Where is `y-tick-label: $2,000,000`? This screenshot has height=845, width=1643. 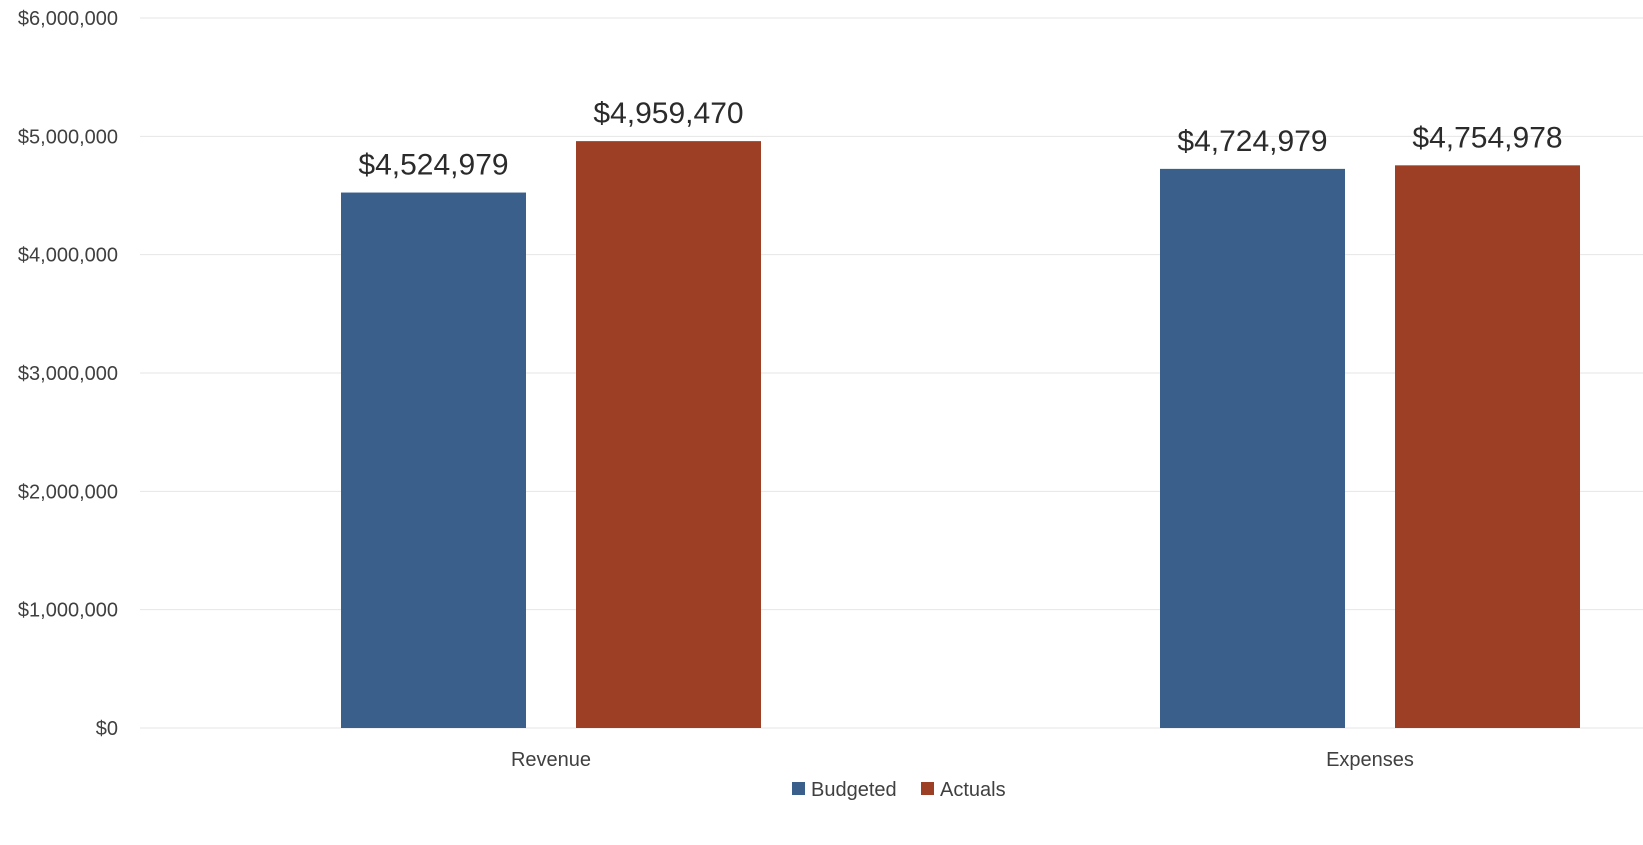 y-tick-label: $2,000,000 is located at coordinates (68, 492).